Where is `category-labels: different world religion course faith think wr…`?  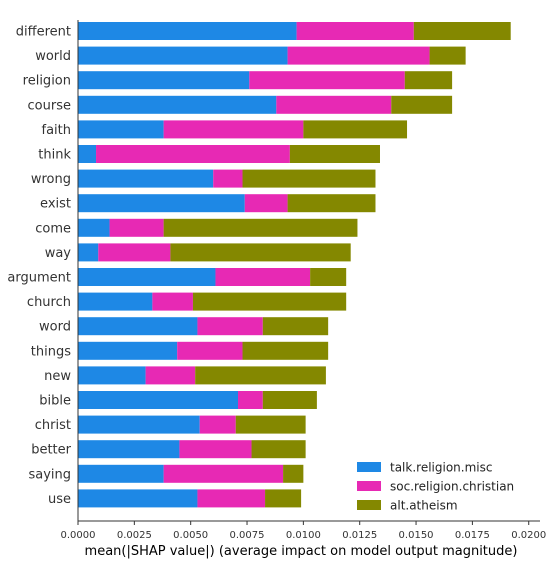
category-labels: different world religion course faith think wr… is located at coordinates (39, 266).